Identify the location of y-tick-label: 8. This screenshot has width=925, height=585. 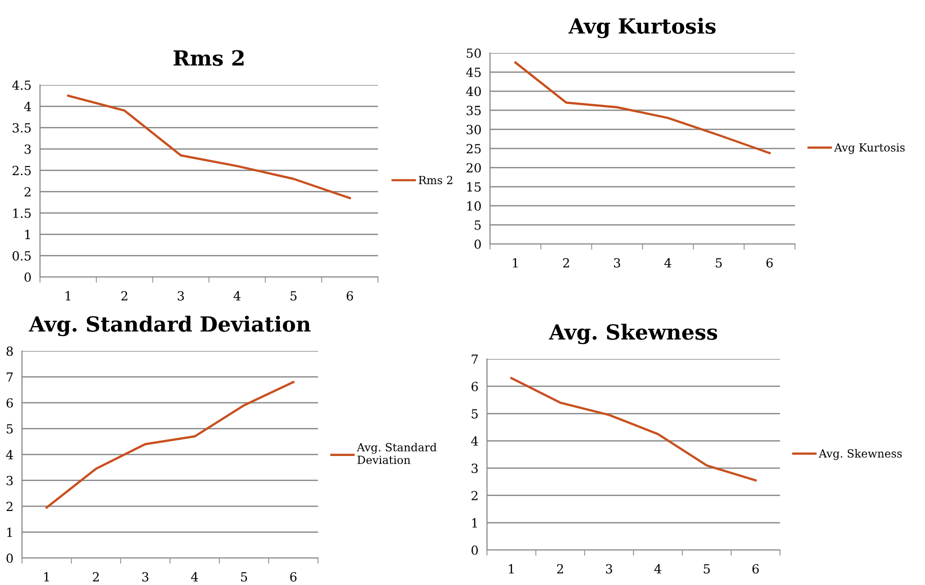
(9, 351).